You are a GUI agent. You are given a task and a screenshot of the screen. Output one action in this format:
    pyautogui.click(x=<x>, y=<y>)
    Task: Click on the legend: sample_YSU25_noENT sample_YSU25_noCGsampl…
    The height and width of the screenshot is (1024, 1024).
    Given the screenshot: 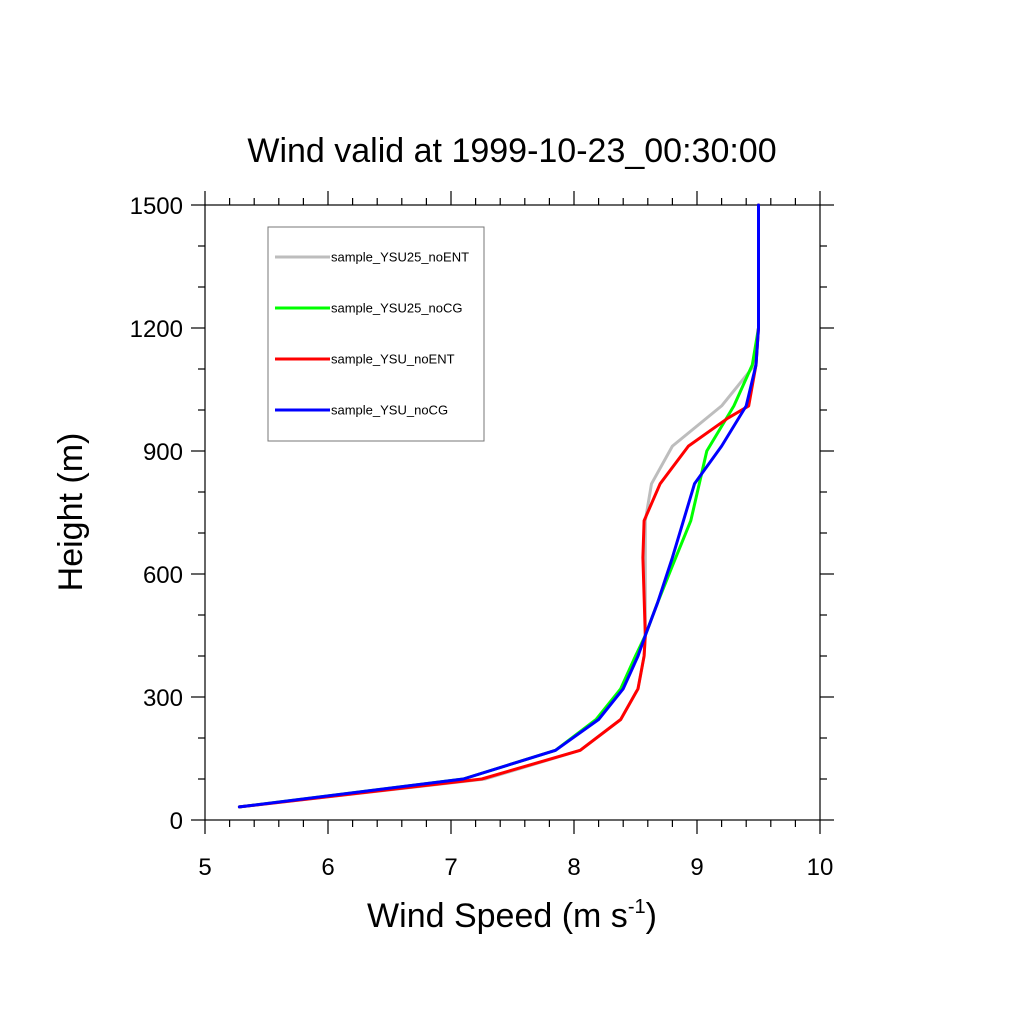 What is the action you would take?
    pyautogui.click(x=376, y=334)
    